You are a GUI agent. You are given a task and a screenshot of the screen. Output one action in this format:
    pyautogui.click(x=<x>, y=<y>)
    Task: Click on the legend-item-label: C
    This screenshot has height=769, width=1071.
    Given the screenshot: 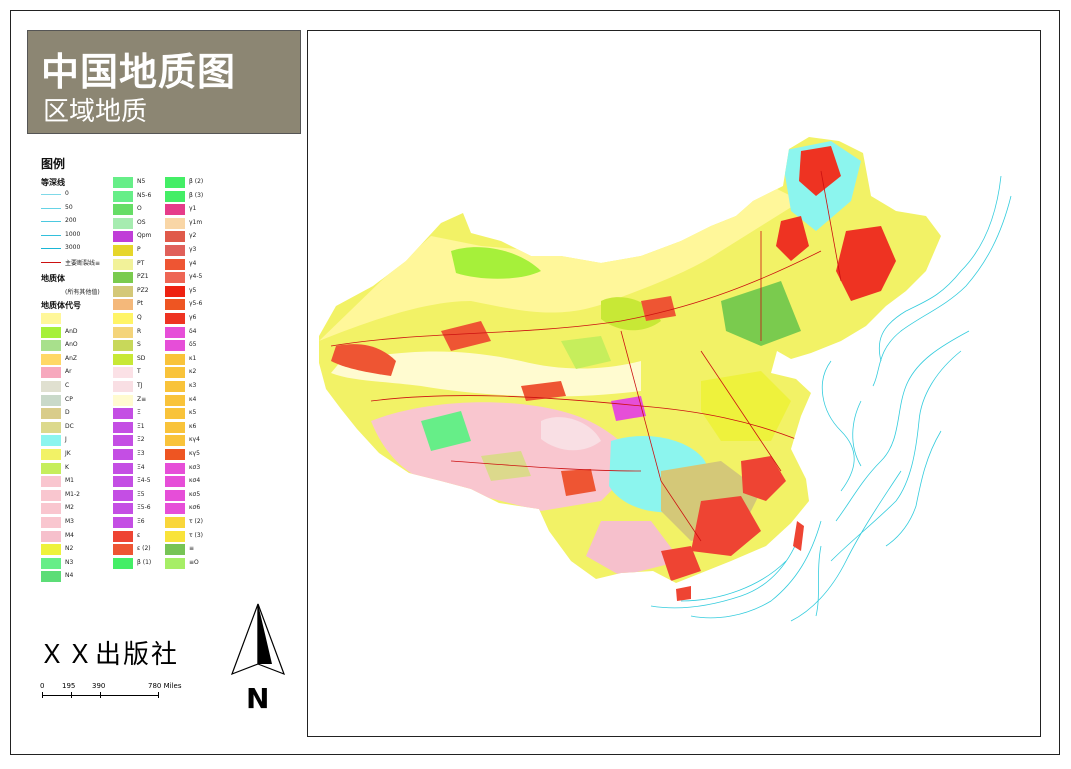 What is the action you would take?
    pyautogui.click(x=67, y=385)
    